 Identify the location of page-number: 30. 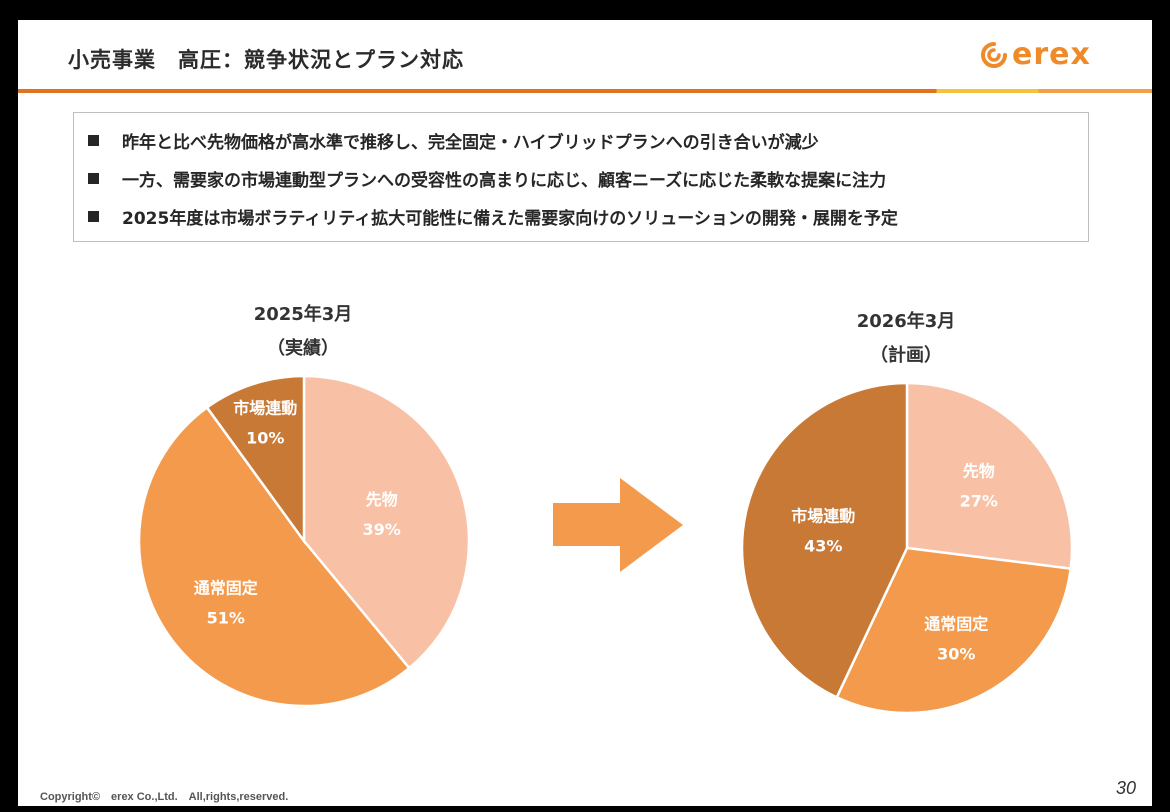
(1126, 788).